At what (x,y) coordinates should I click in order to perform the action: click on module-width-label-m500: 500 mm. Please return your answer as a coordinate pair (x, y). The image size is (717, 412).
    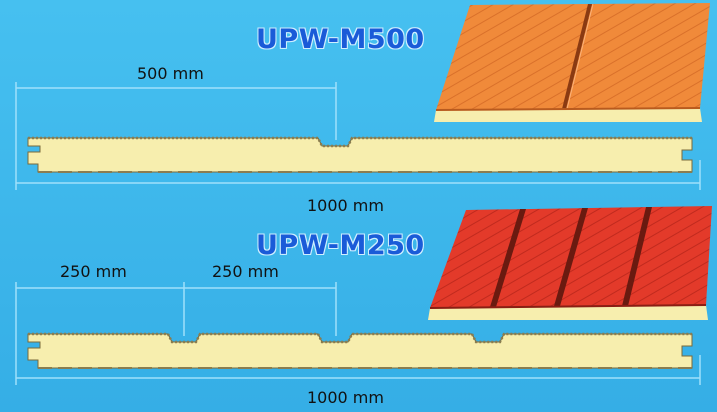
    Looking at the image, I should click on (170, 73).